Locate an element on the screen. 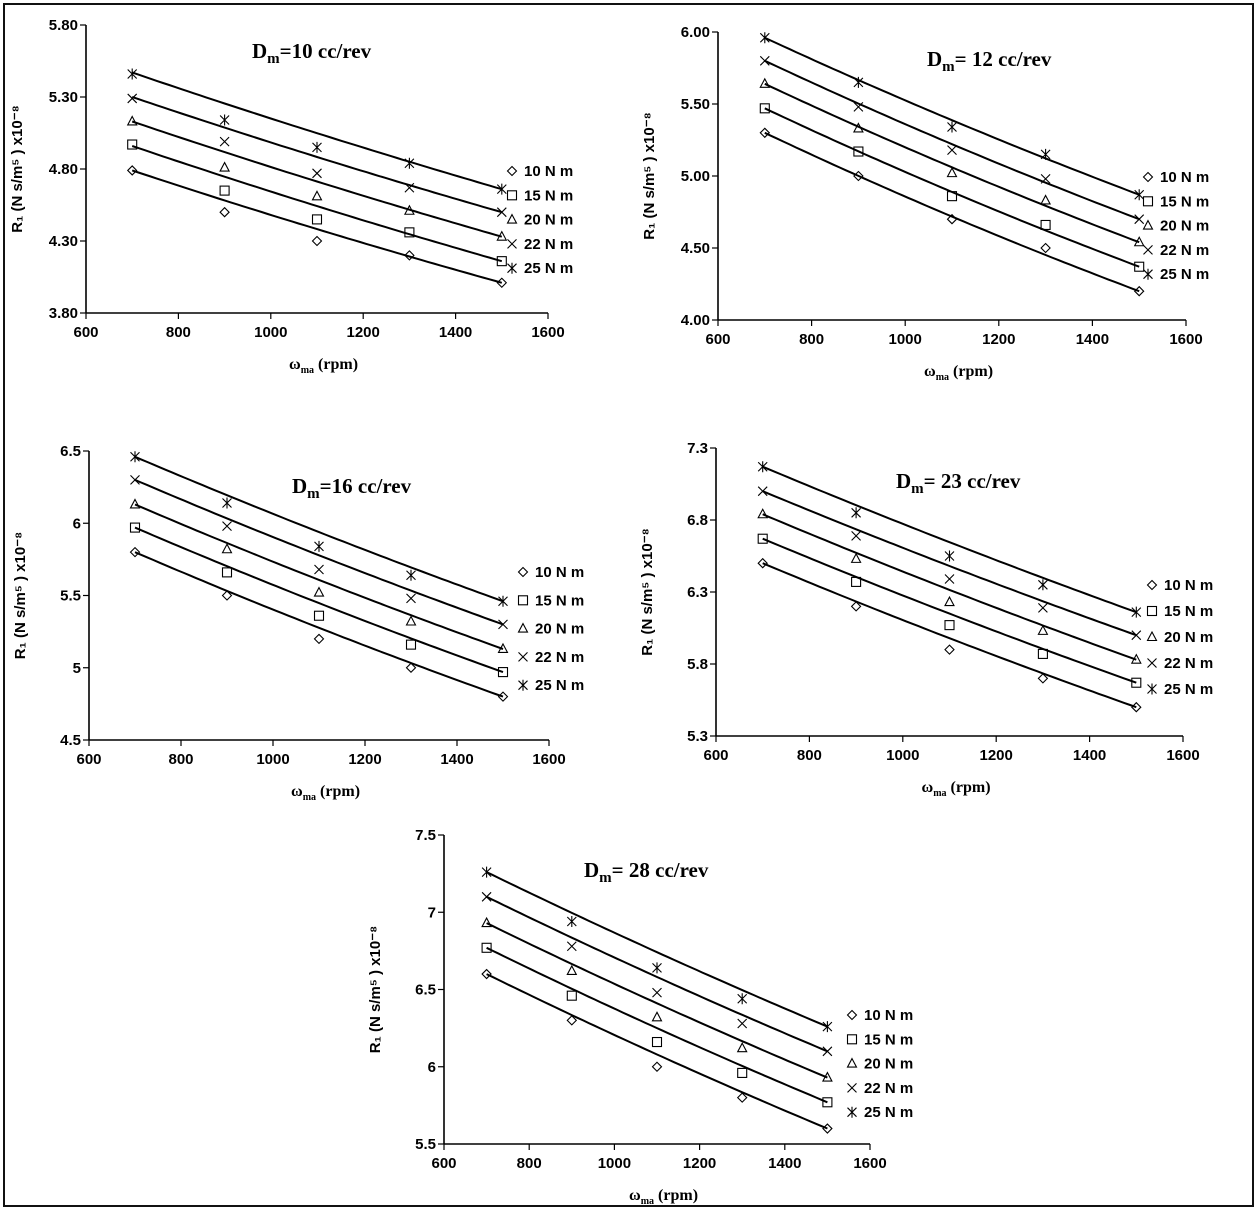 The width and height of the screenshot is (1260, 1213). y-tick-label: 5.50 is located at coordinates (695, 104).